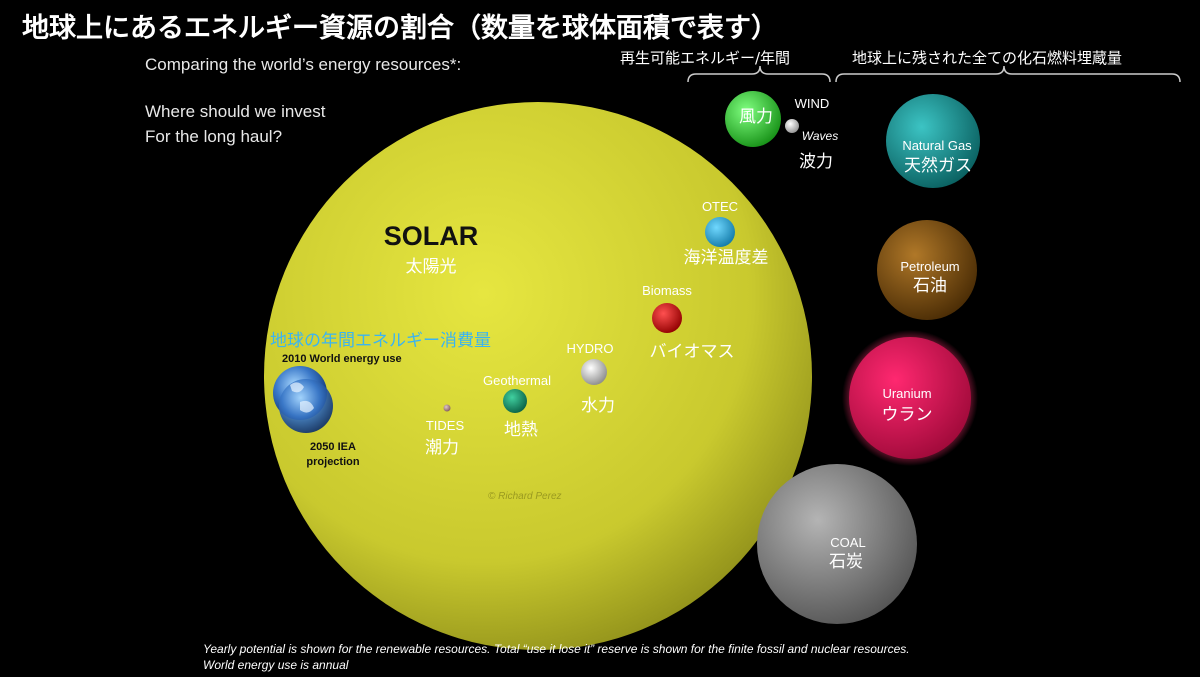  Describe the element at coordinates (594, 372) in the screenshot. I see `hydro-sphere` at that location.